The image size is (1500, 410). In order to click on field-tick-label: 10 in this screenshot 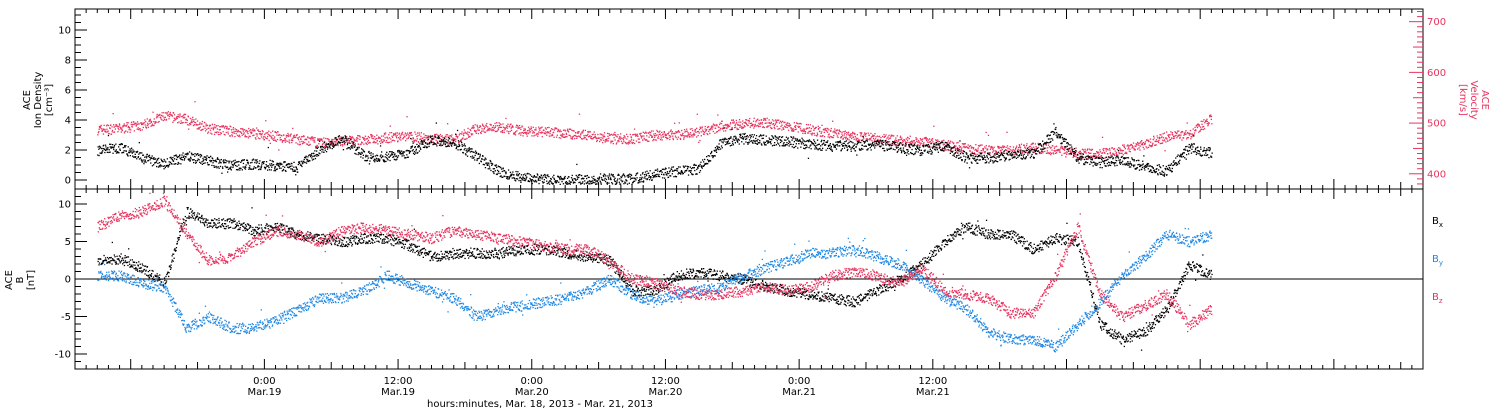, I will do `click(64, 205)`.